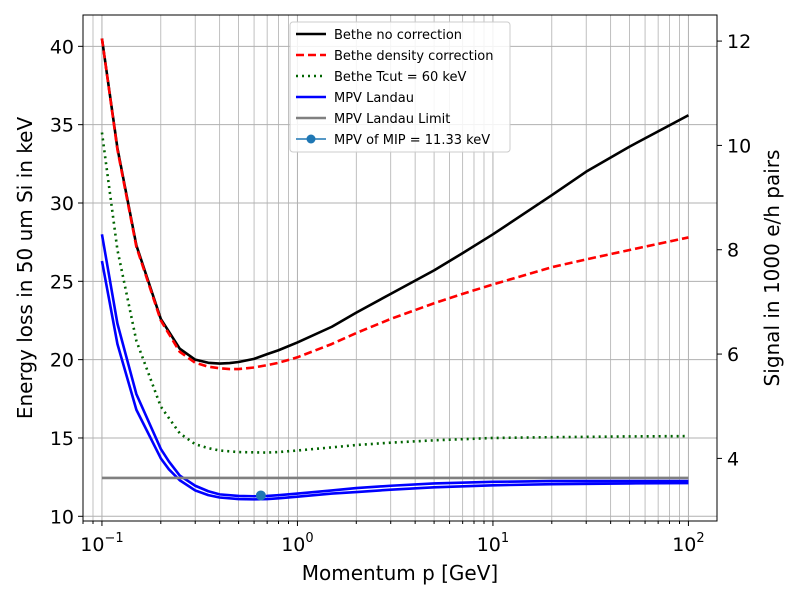  What do you see at coordinates (400, 77) in the screenshot?
I see `legend-label-2: Bethe Tcut = 60 keV` at bounding box center [400, 77].